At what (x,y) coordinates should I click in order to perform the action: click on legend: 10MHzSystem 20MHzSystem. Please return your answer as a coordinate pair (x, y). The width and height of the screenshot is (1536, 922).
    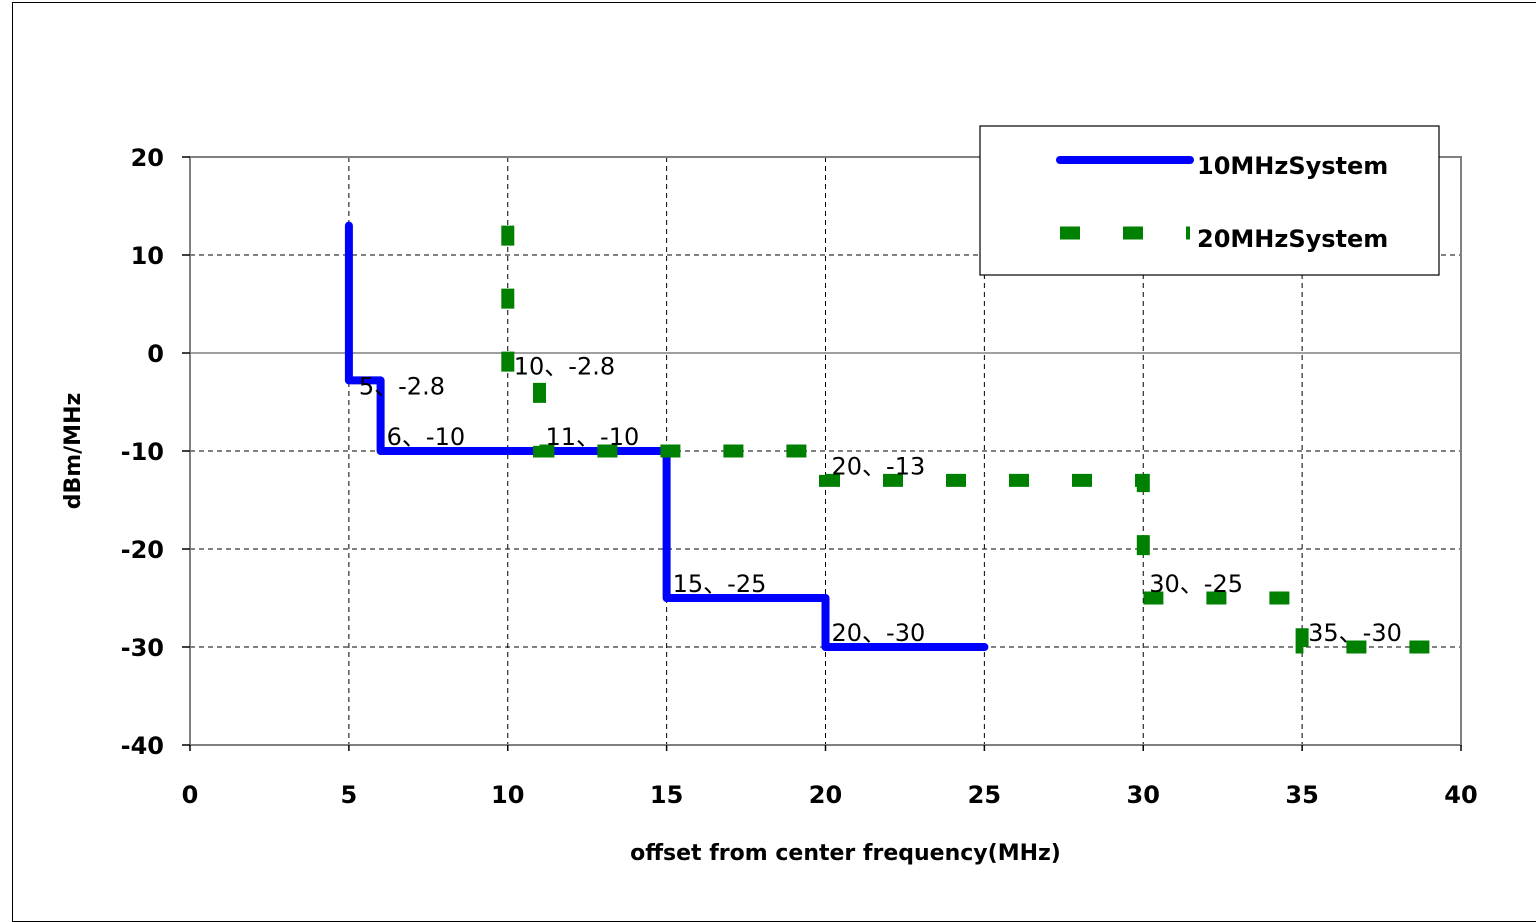
    Looking at the image, I should click on (1209, 200).